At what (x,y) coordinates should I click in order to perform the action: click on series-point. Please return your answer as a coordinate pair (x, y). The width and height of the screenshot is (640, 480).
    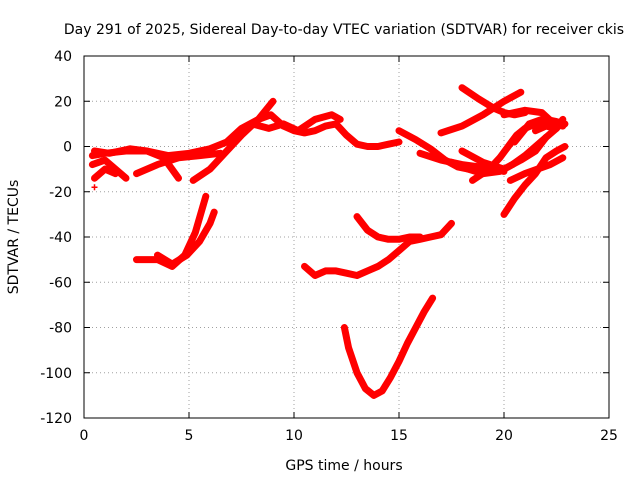
    Looking at the image, I should click on (94, 187).